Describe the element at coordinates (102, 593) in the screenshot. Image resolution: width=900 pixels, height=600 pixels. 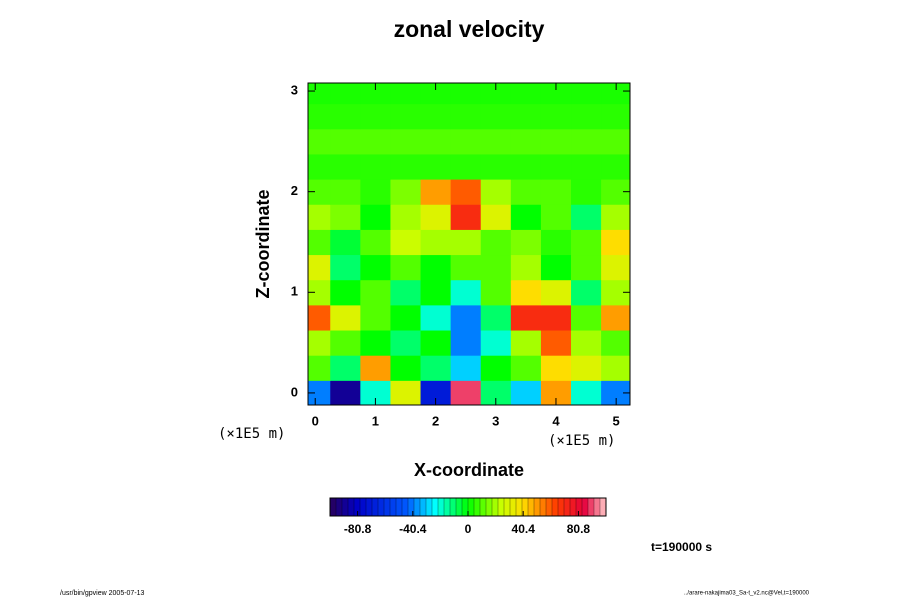
I see `footer-left: /usr/bin/gpview 2005-07-13` at that location.